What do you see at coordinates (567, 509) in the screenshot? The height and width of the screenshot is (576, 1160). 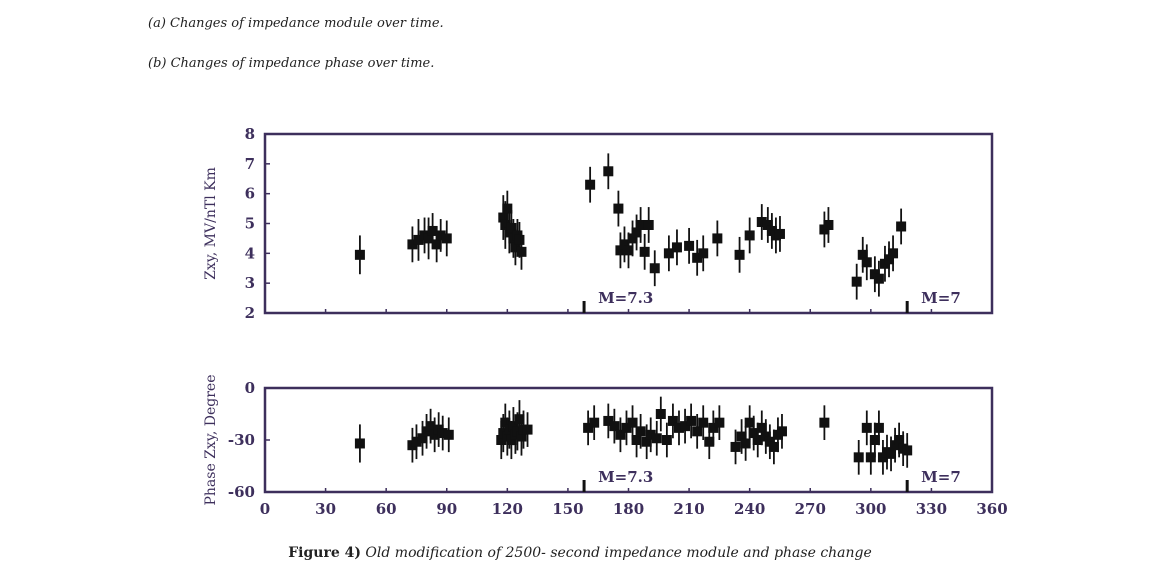 I see `phase-x-tick-label: 150` at bounding box center [567, 509].